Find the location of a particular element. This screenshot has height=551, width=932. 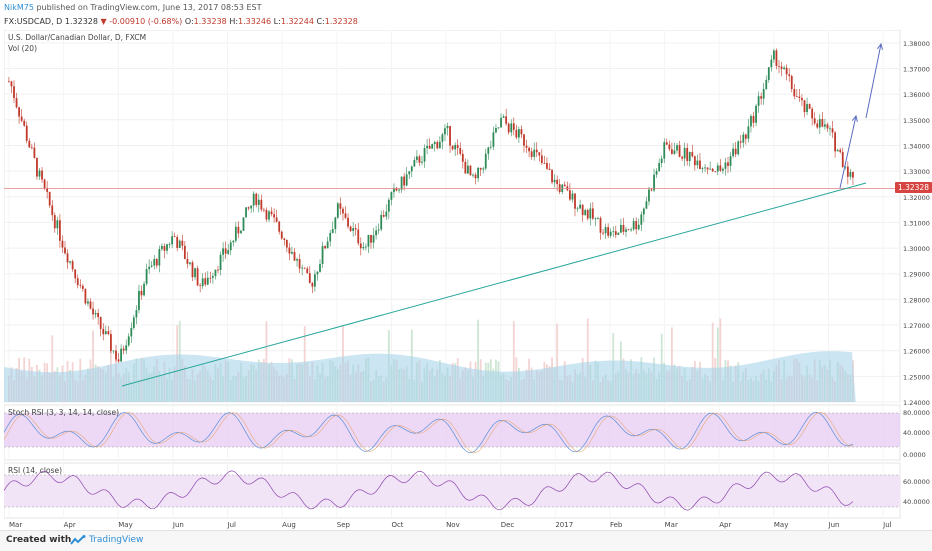

price-tick-label: 1.24000 is located at coordinates (916, 403).